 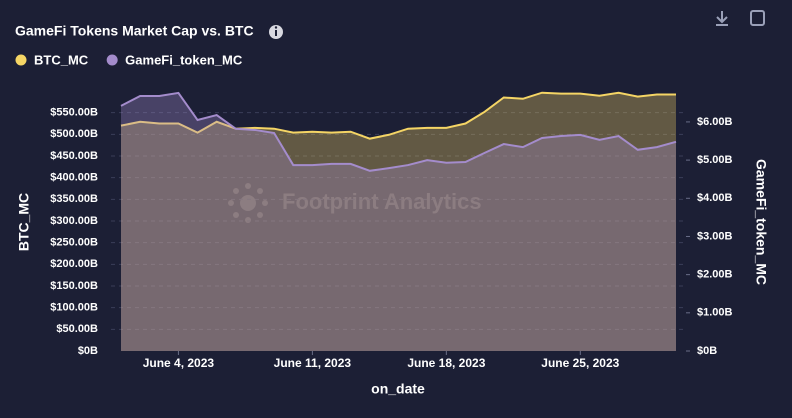 What do you see at coordinates (77, 329) in the screenshot?
I see `y-tick-label: $50.00B` at bounding box center [77, 329].